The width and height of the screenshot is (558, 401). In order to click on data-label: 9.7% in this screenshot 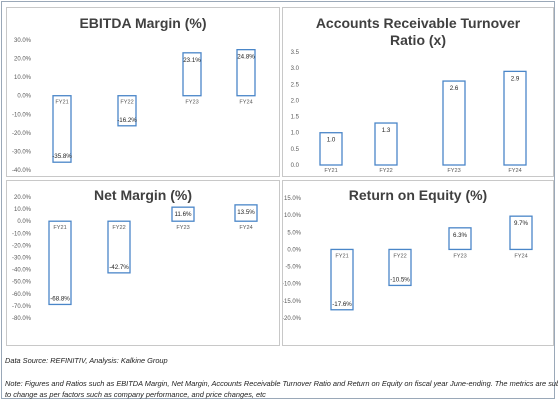, I will do `click(521, 223)`.